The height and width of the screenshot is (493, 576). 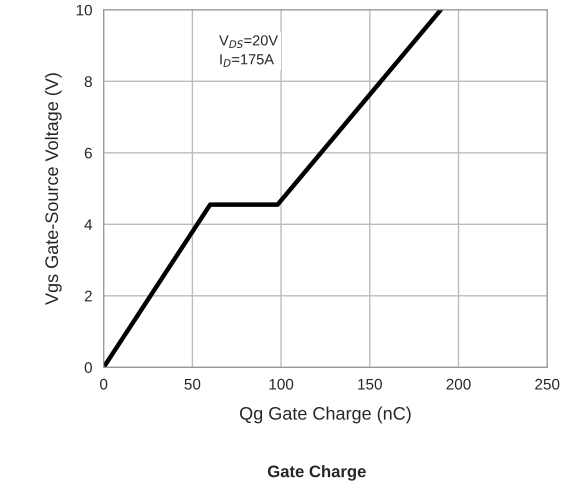 What do you see at coordinates (370, 384) in the screenshot?
I see `x-tick-label: 150` at bounding box center [370, 384].